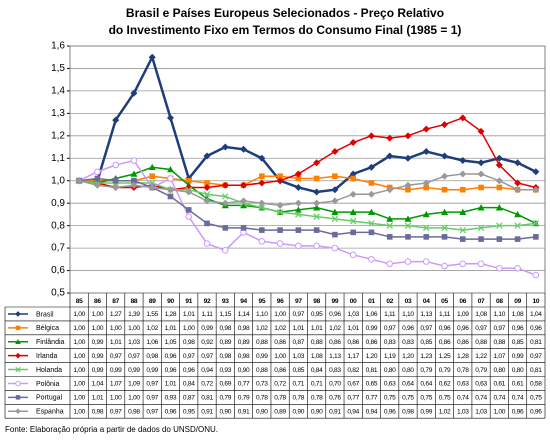 The height and width of the screenshot is (445, 550). Describe the element at coordinates (225, 384) in the screenshot. I see `table-cell: 0,69` at that location.